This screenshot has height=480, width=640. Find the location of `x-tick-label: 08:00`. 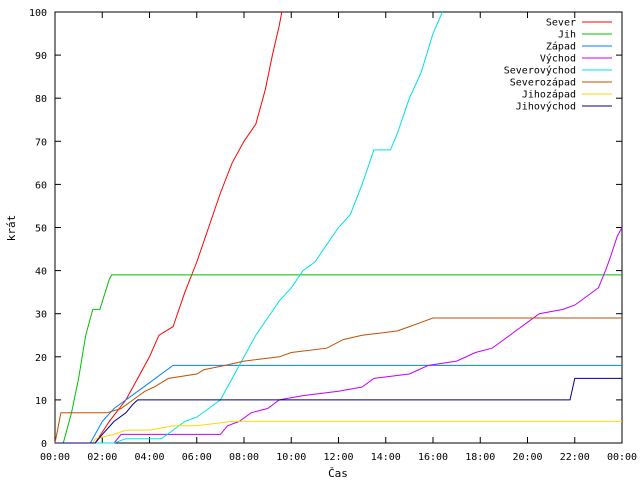

x-tick-label: 08:00 is located at coordinates (244, 457).